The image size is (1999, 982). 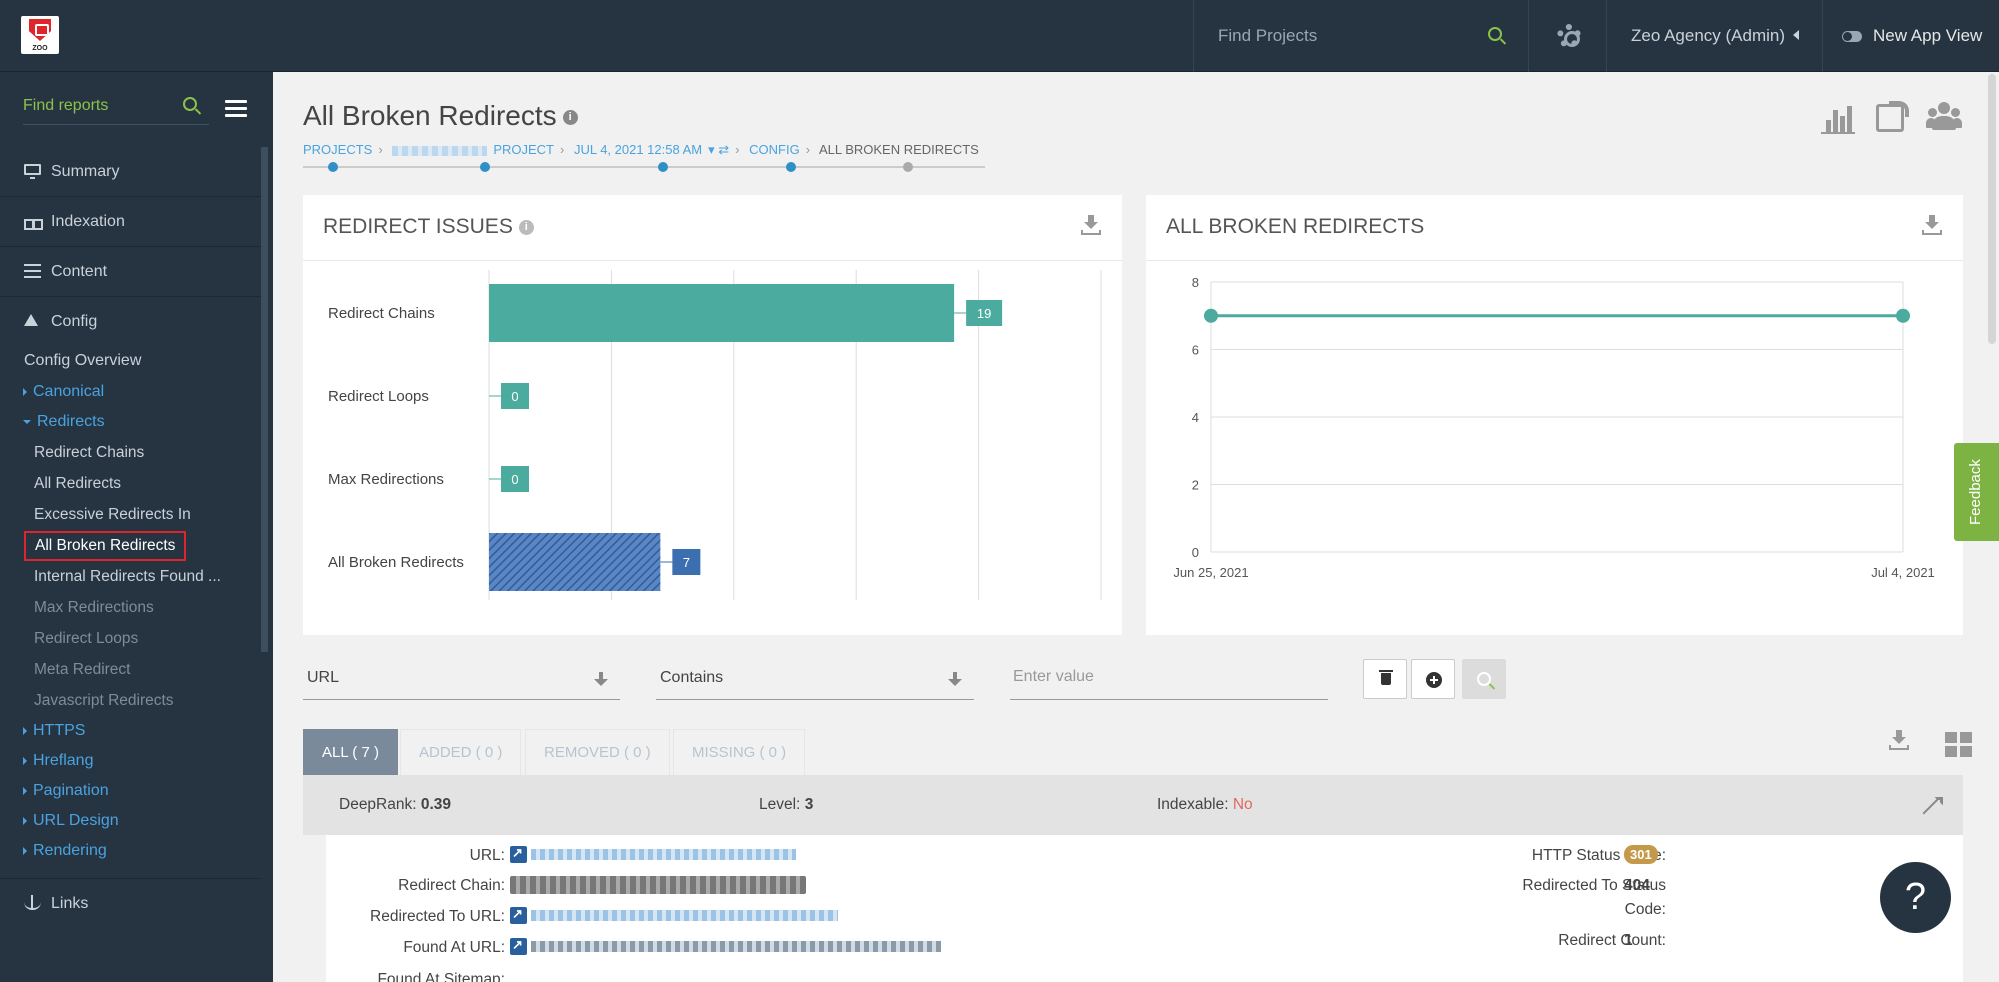 I want to click on feedback-tab: Feedback, so click(x=1976, y=492).